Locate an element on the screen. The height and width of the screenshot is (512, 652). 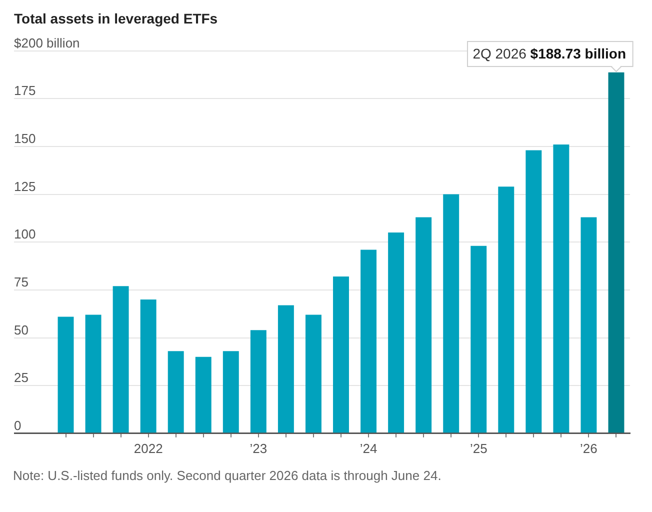
x-tick-label: ’25 is located at coordinates (479, 448).